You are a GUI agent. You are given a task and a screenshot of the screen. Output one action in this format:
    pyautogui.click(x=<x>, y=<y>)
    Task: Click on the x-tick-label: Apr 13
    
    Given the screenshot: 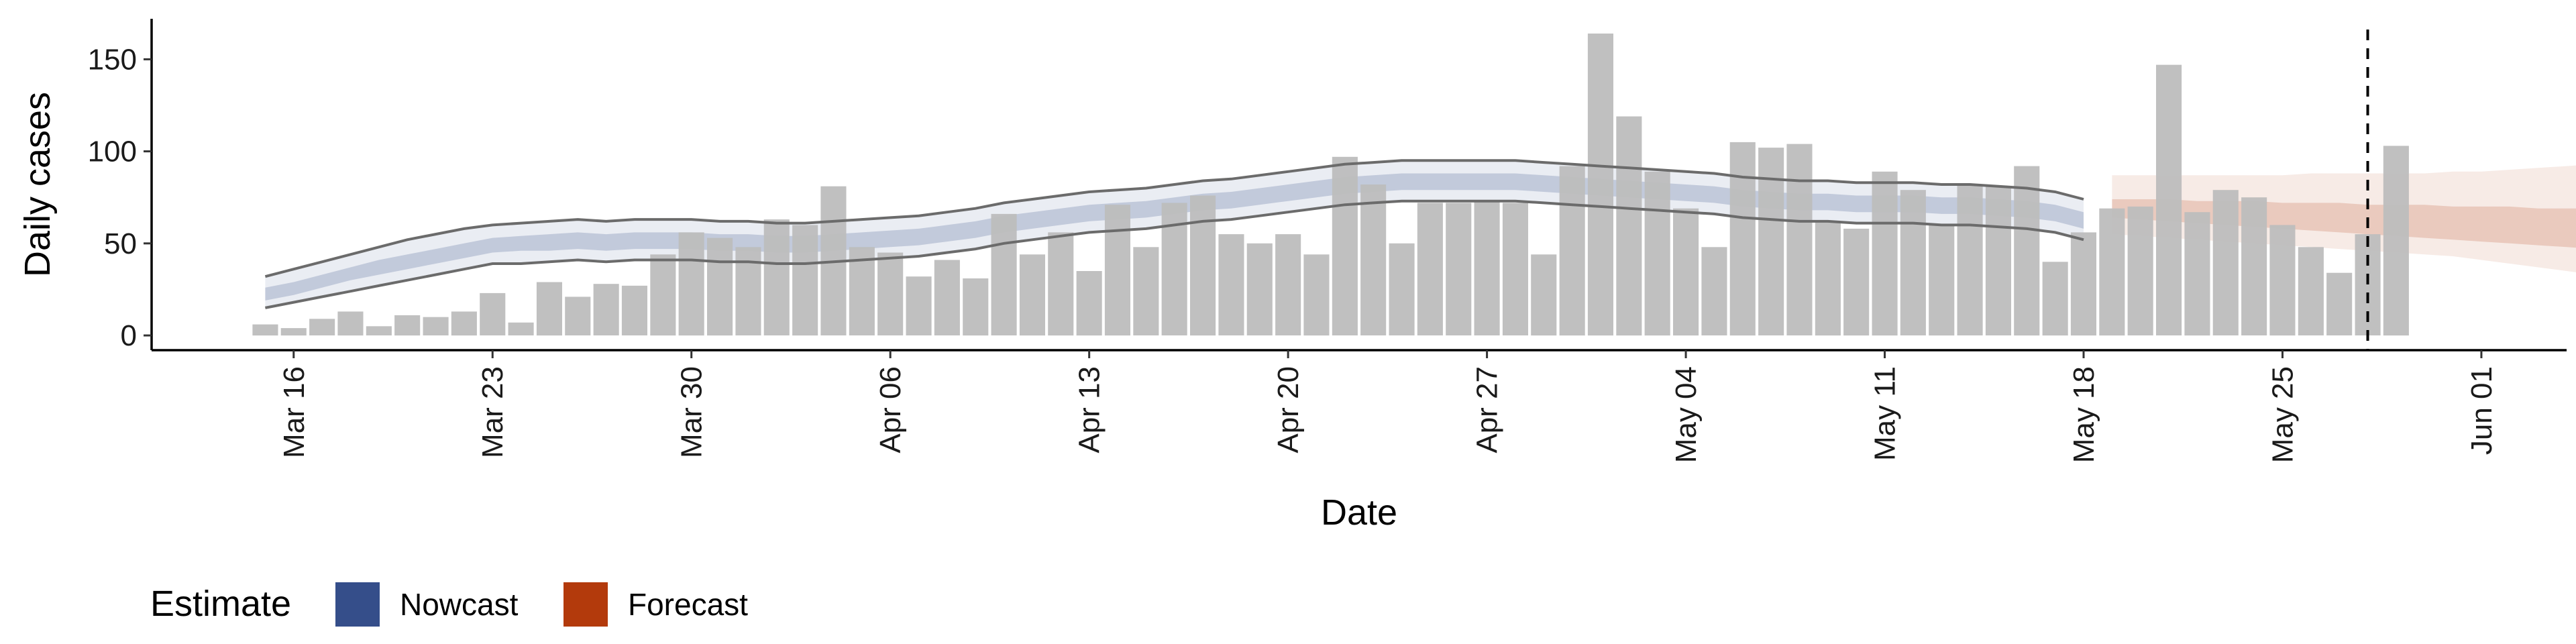 What is the action you would take?
    pyautogui.click(x=1089, y=409)
    